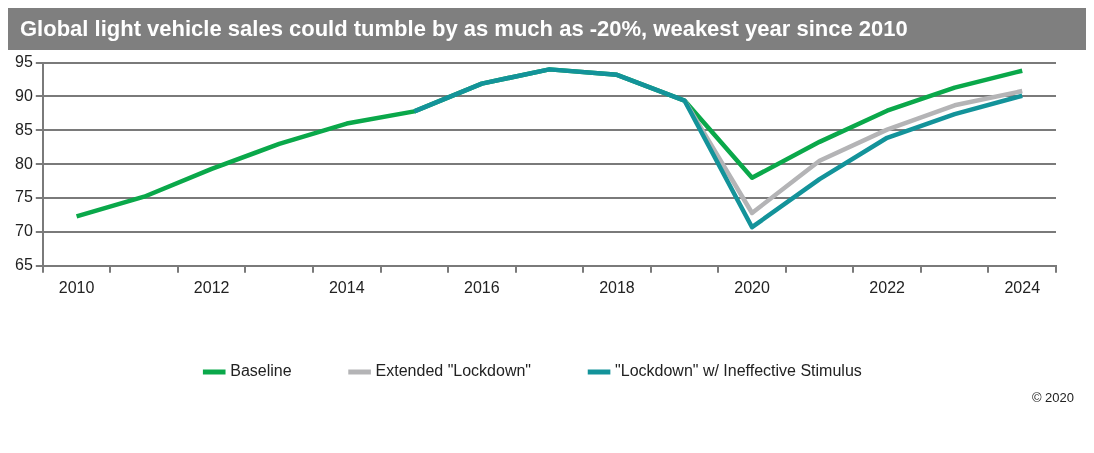 The width and height of the screenshot is (1094, 453). What do you see at coordinates (547, 29) in the screenshot?
I see `chart-title: Global light vehicle sales could tumble by as much as -20%, weakest year since 2010` at bounding box center [547, 29].